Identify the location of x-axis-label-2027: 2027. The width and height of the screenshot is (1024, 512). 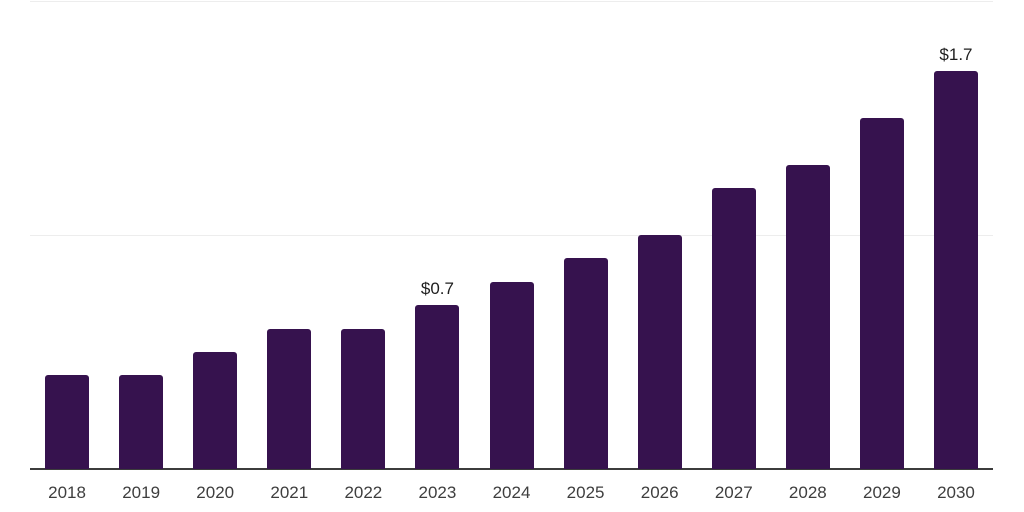
(733, 492).